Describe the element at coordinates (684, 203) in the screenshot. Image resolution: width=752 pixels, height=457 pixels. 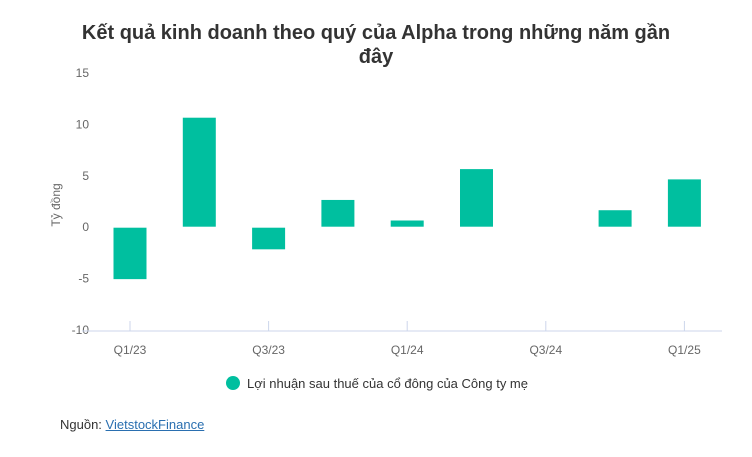
I see `bar-Q1/25` at that location.